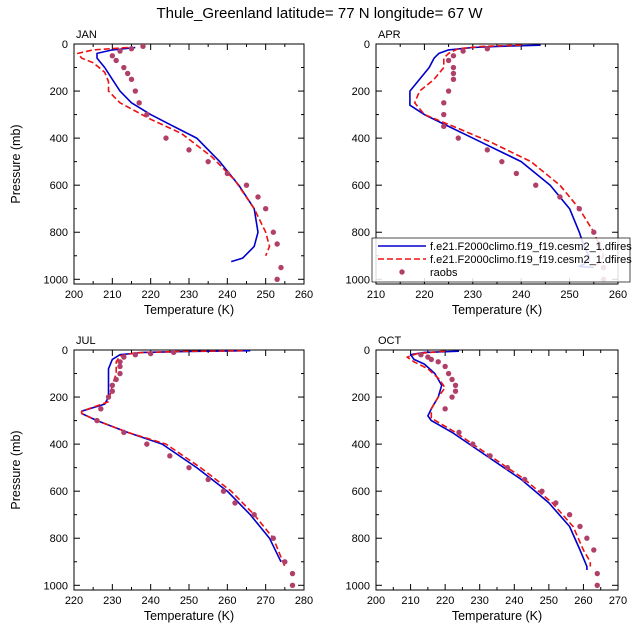 The image size is (639, 639). I want to click on y-axis-label-jul: Pressure (mb), so click(16, 469).